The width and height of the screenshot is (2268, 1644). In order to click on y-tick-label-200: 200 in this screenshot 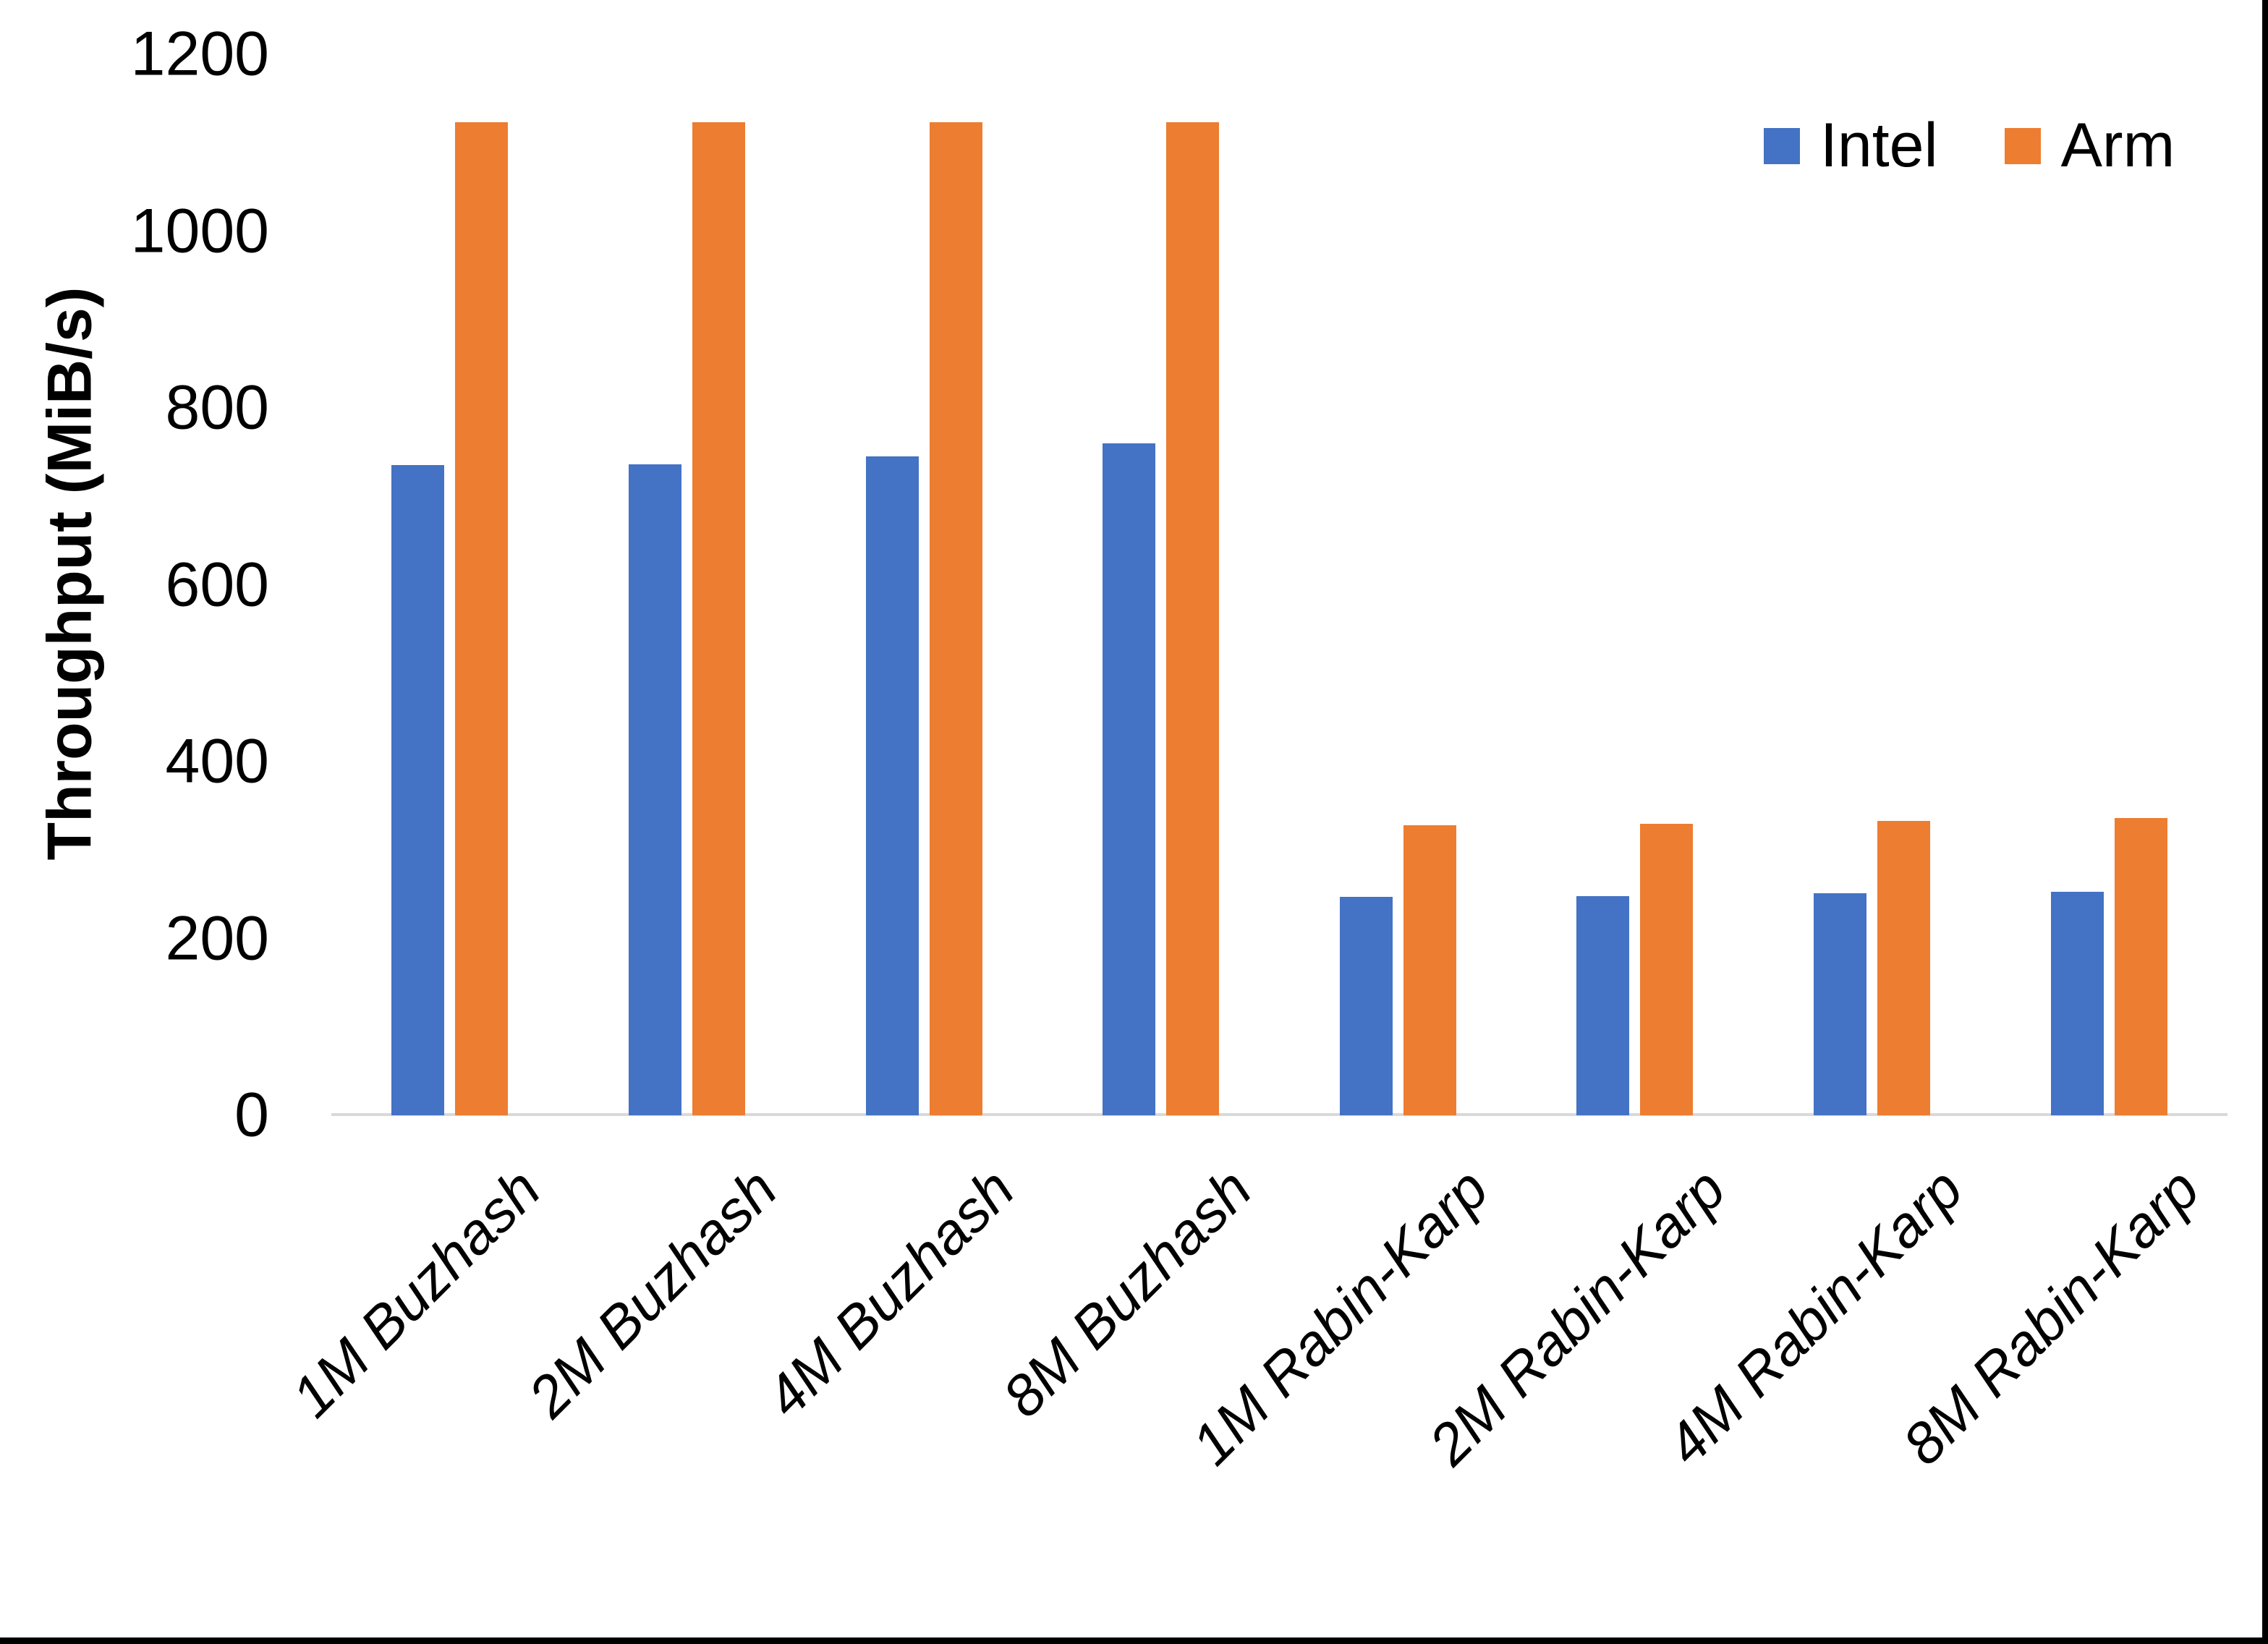, I will do `click(217, 938)`.